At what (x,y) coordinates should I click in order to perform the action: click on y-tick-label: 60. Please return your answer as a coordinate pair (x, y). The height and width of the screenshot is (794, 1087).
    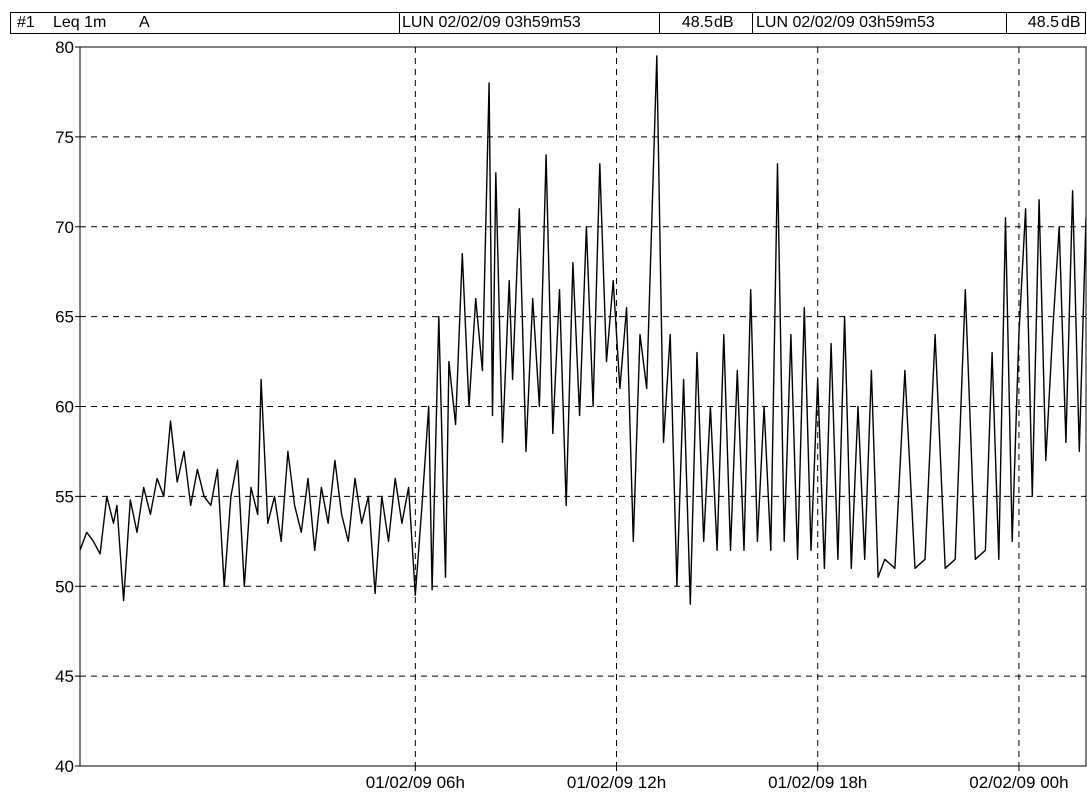
    Looking at the image, I should click on (64, 407).